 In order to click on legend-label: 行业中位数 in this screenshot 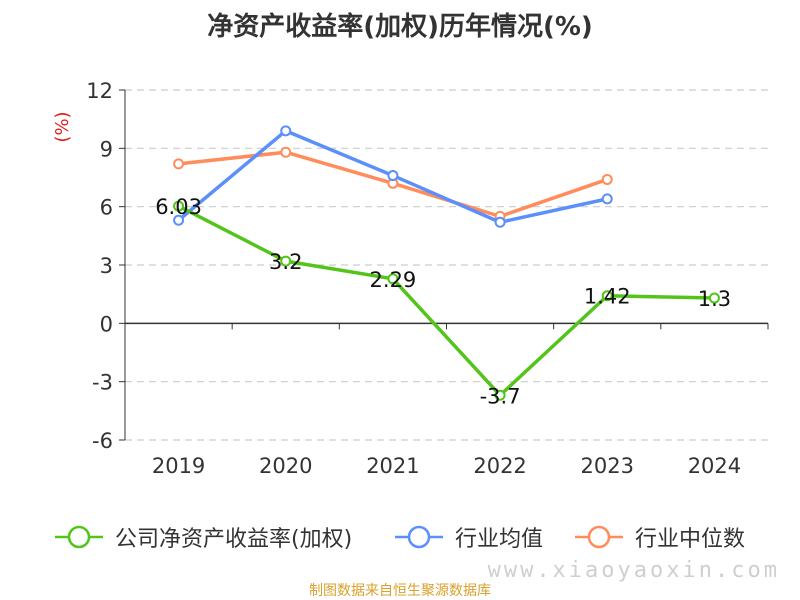, I will do `click(690, 539)`.